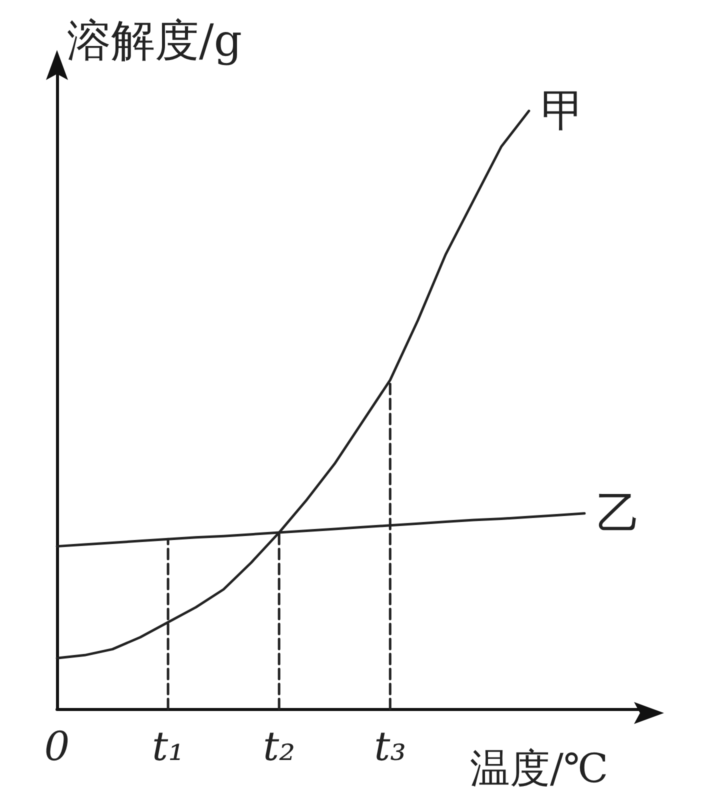 This screenshot has width=710, height=789. I want to click on y-axis-title: 溶解度/g, so click(154, 41).